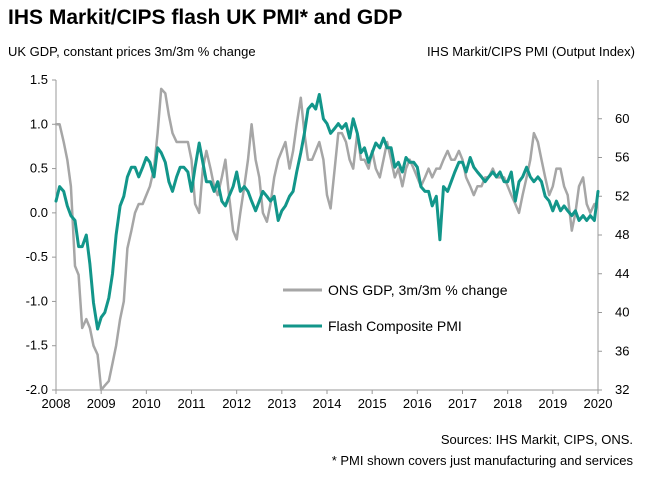 The height and width of the screenshot is (485, 661). I want to click on x-axis-tick-label: 2014, so click(327, 403).